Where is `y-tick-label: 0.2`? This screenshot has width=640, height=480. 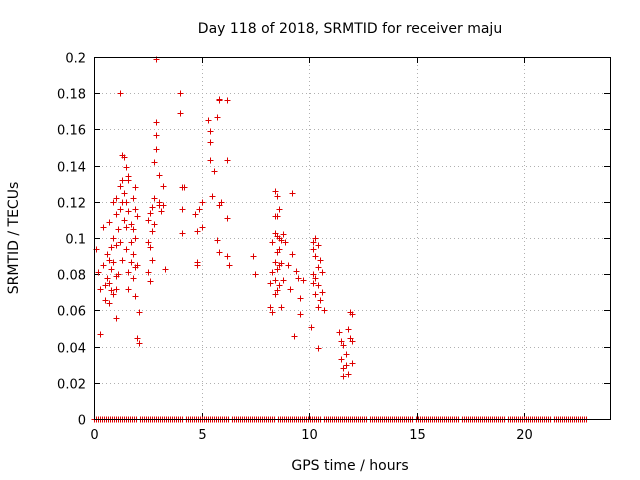
y-tick-label: 0.2 is located at coordinates (75, 59).